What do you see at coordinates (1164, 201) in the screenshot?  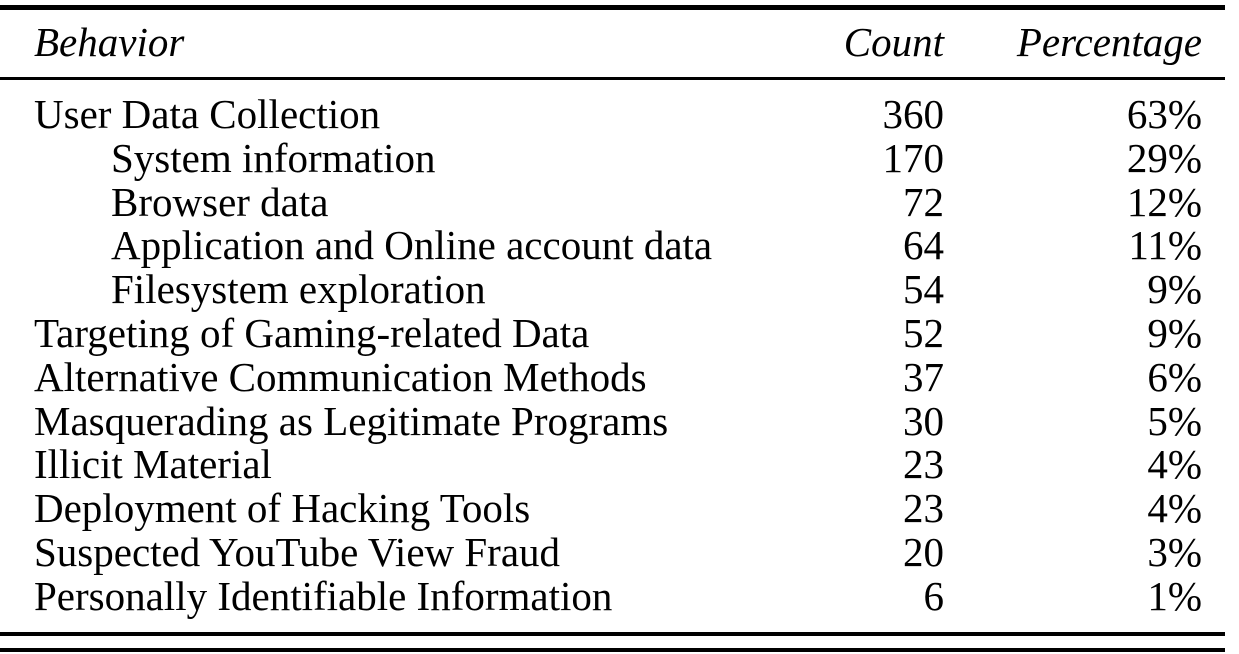 I see `percentage-cell: 12%` at bounding box center [1164, 201].